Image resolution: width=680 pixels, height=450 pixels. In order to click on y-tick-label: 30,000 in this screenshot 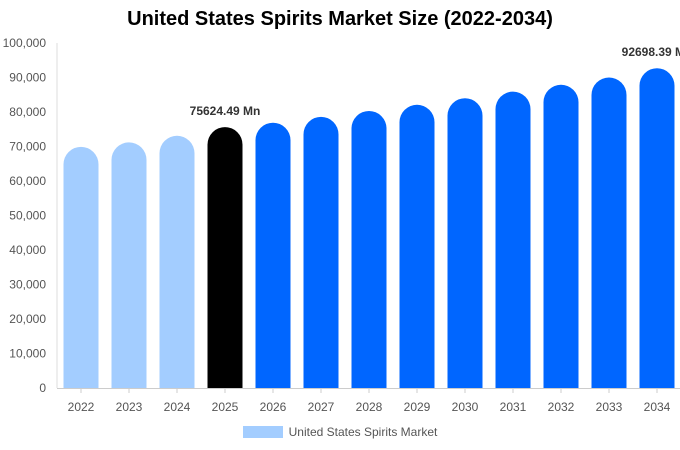, I will do `click(27, 285)`.